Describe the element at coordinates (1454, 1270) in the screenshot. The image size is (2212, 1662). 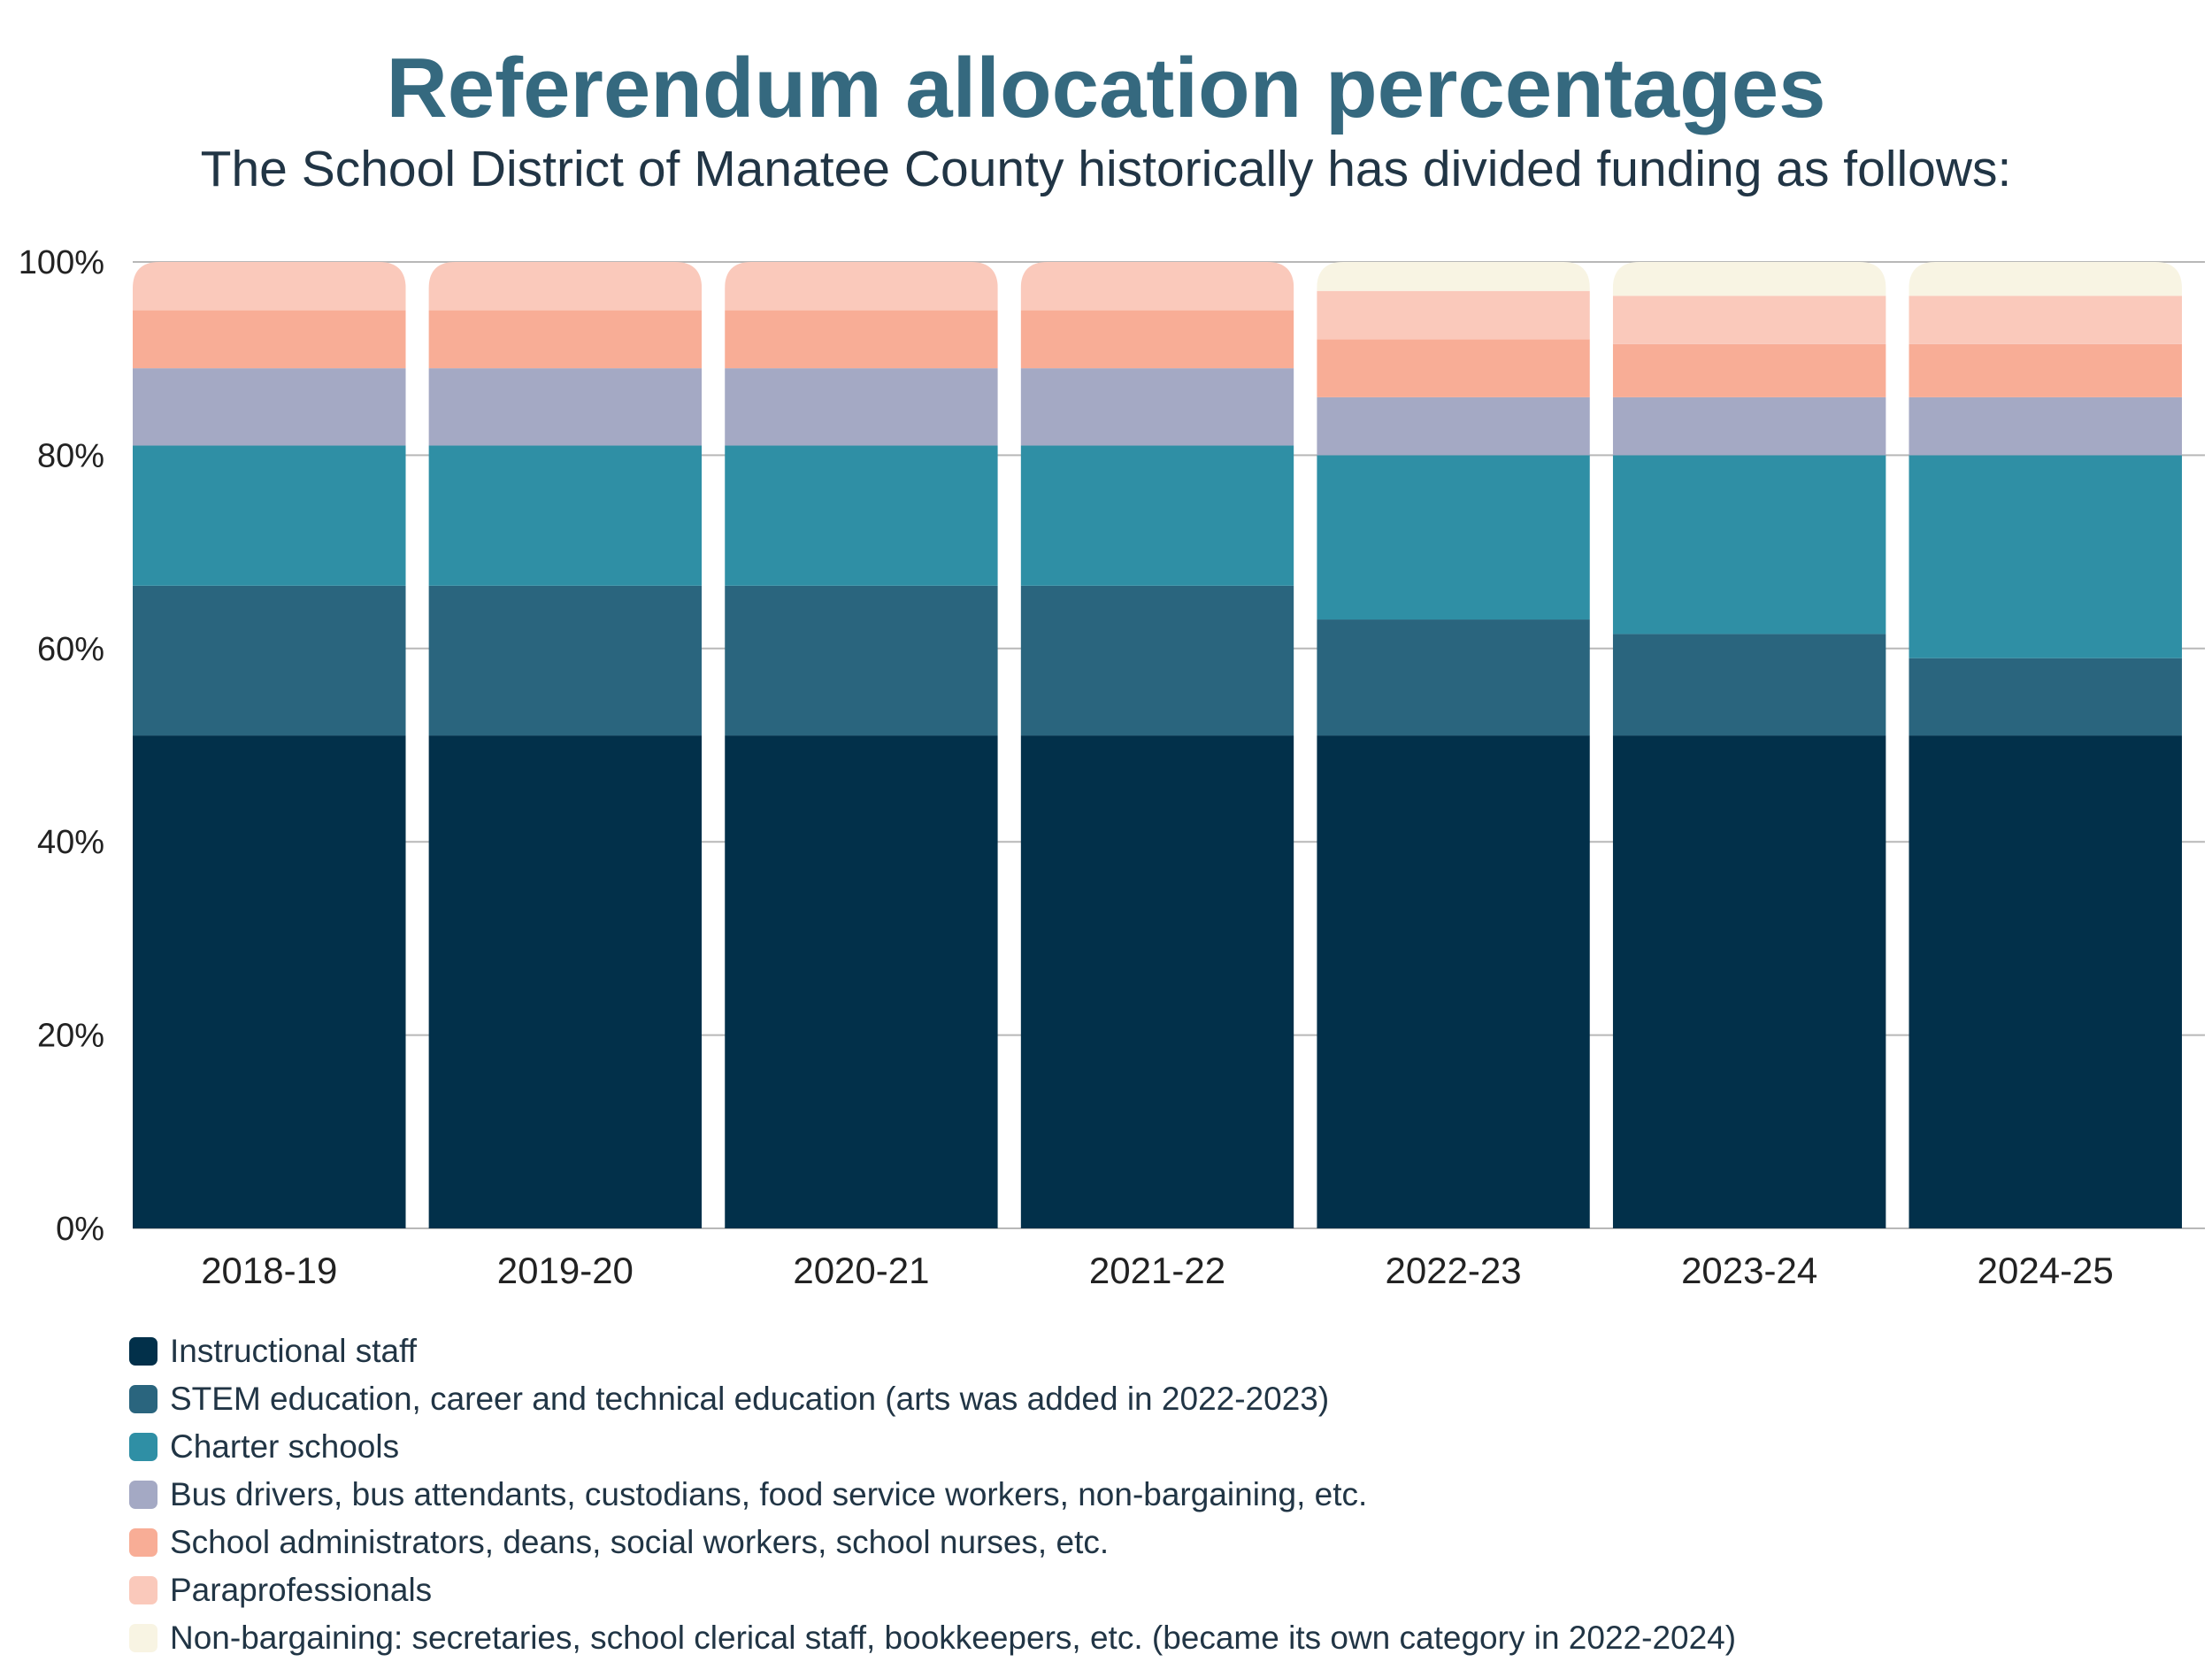
I see `x-tick-label: 2022-23` at that location.